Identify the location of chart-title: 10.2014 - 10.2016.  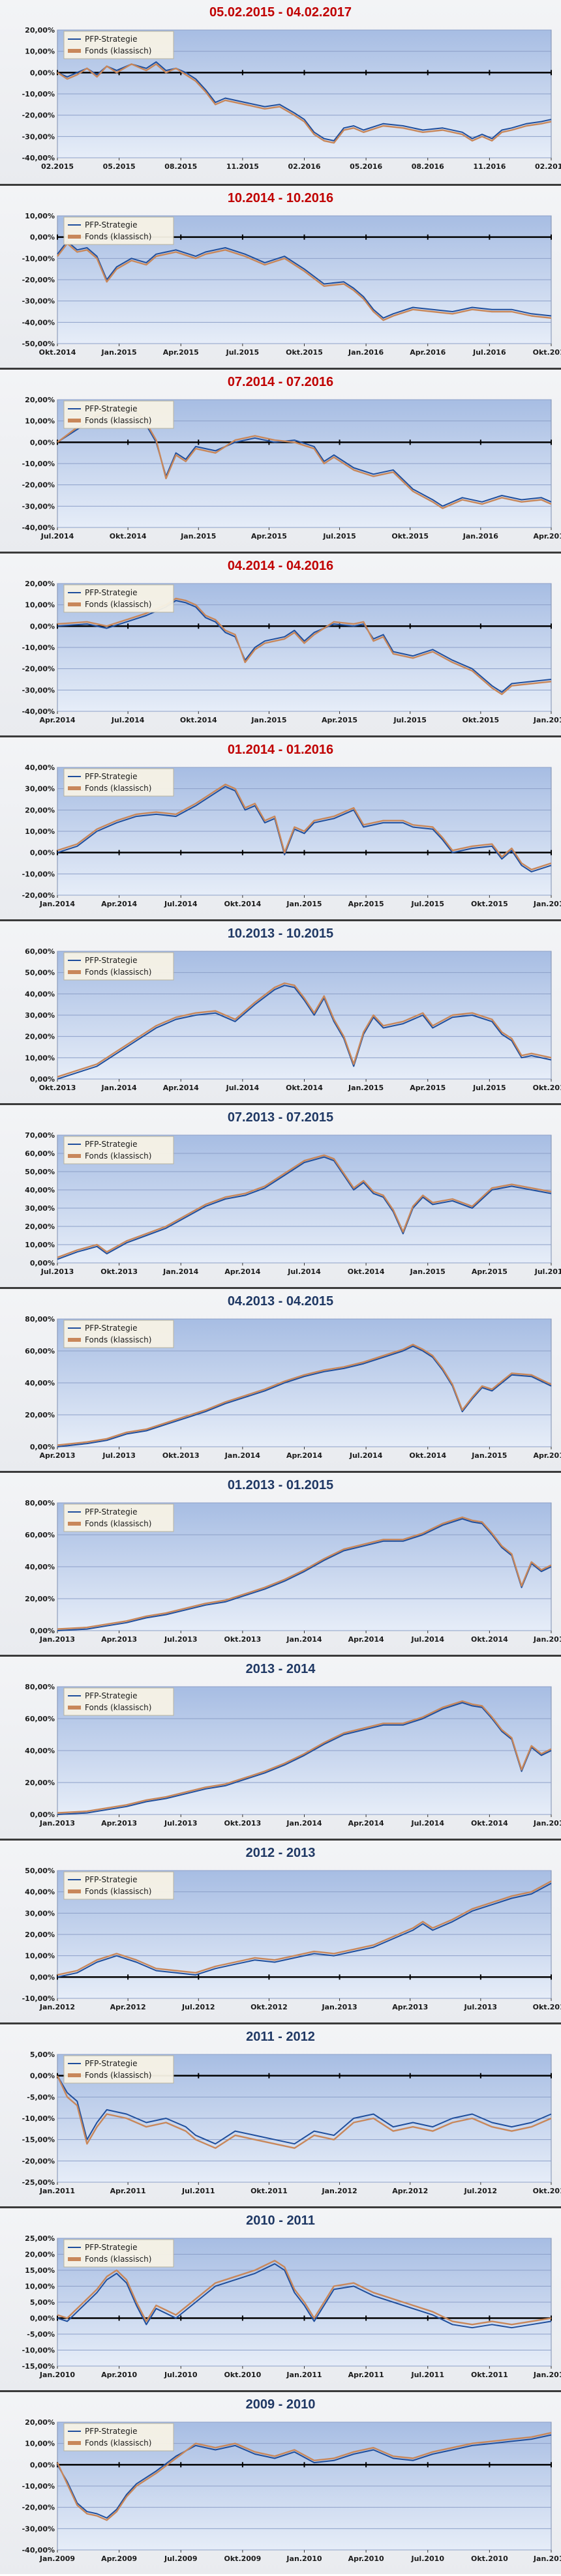
(280, 198).